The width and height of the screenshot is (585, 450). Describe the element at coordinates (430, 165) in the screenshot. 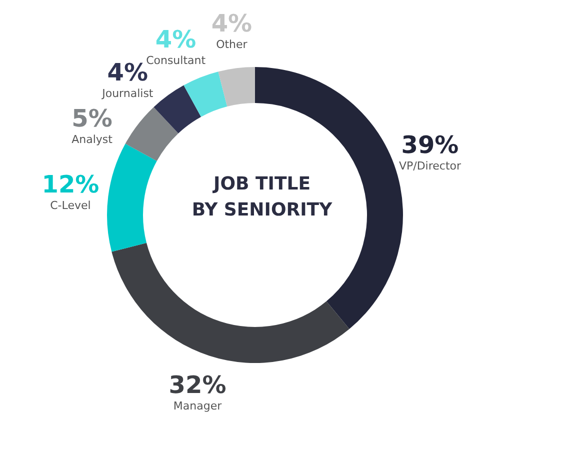

I see `slice-label: VP/Director` at that location.